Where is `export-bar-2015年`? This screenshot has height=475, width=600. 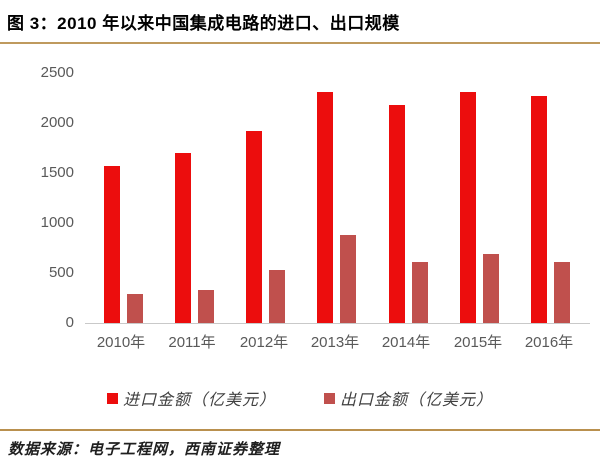
export-bar-2015年 is located at coordinates (491, 288).